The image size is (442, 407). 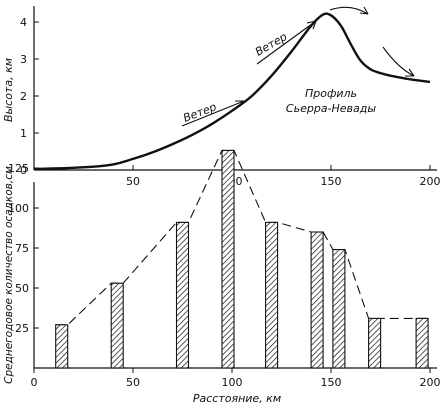 What do you see at coordinates (133, 181) in the screenshot?
I see `top-x-tick-label: 50` at bounding box center [133, 181].